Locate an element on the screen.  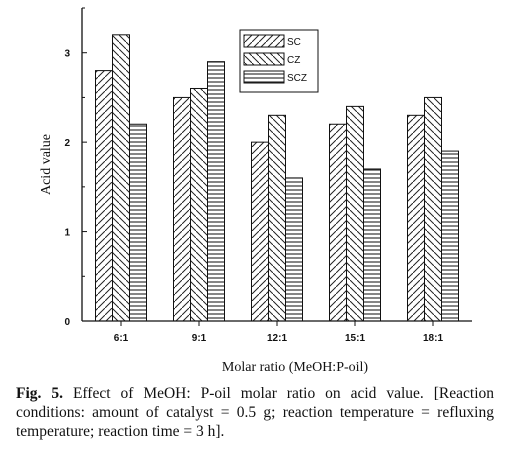
y-tick-label: 0 is located at coordinates (67, 322).